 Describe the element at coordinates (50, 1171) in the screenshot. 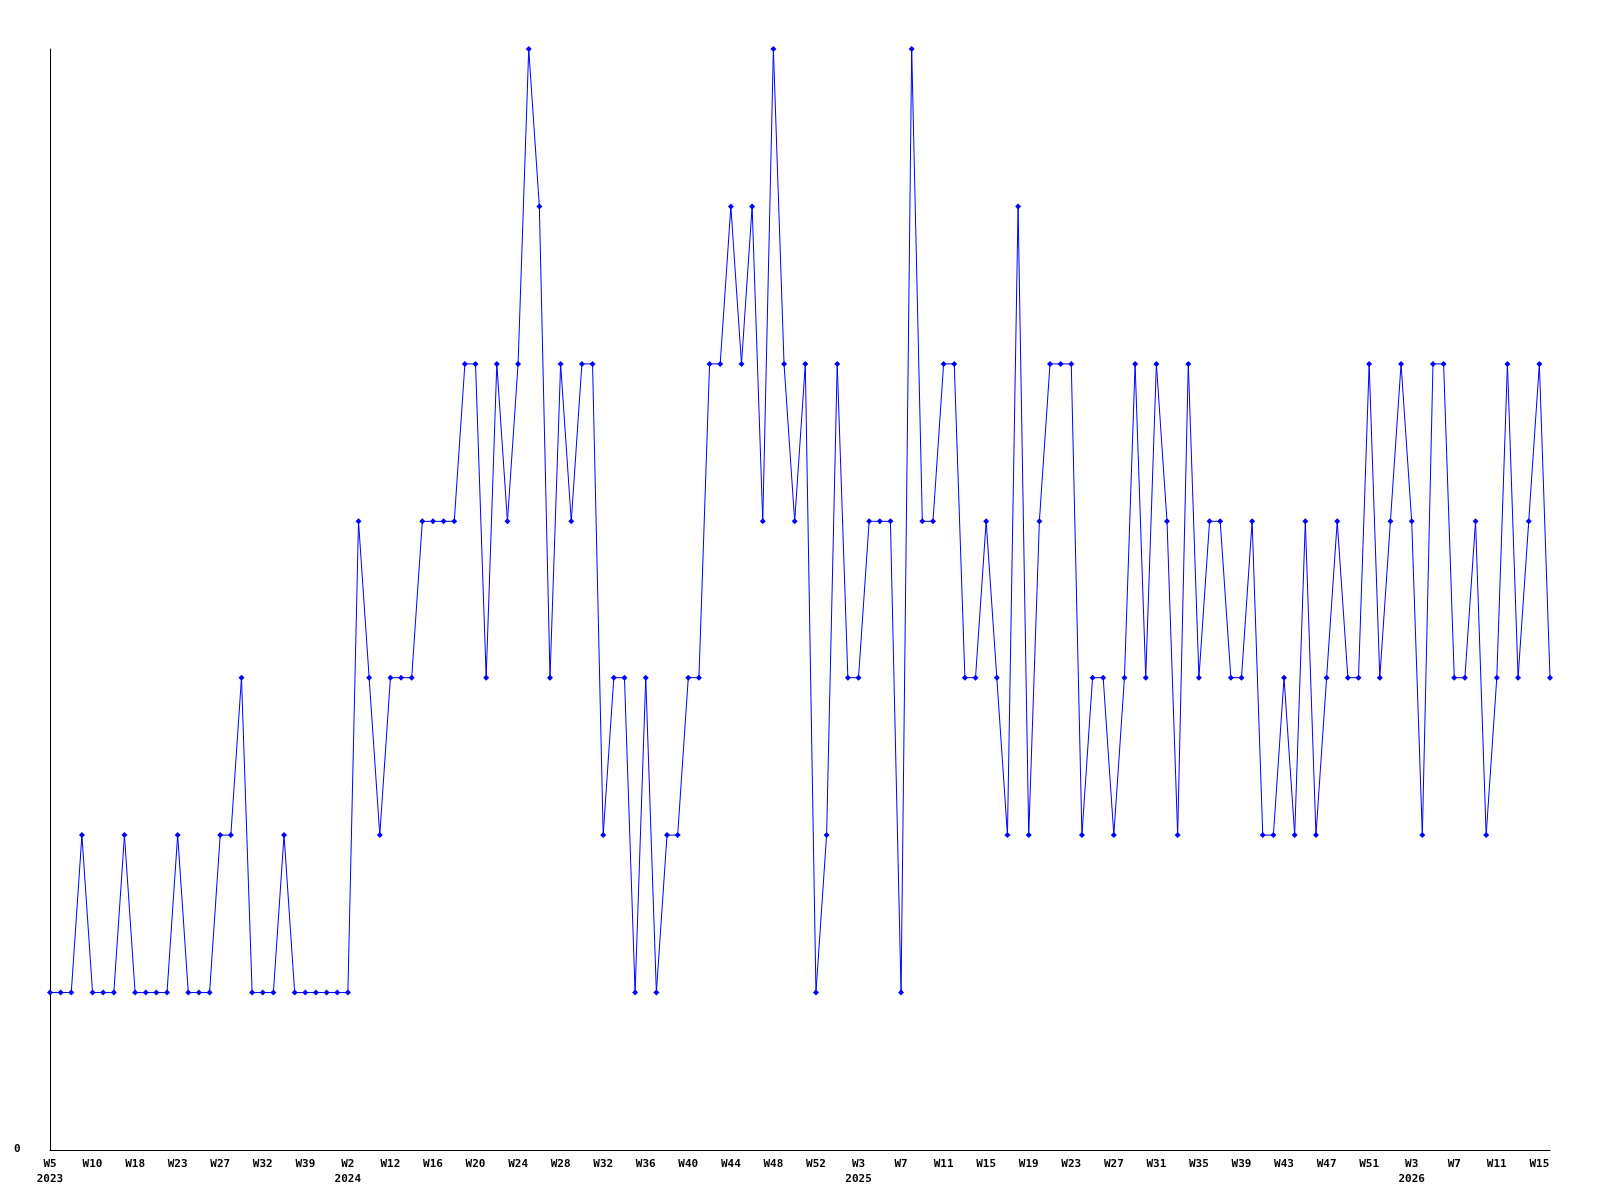

I see `x-tick-label: W5 2023` at that location.